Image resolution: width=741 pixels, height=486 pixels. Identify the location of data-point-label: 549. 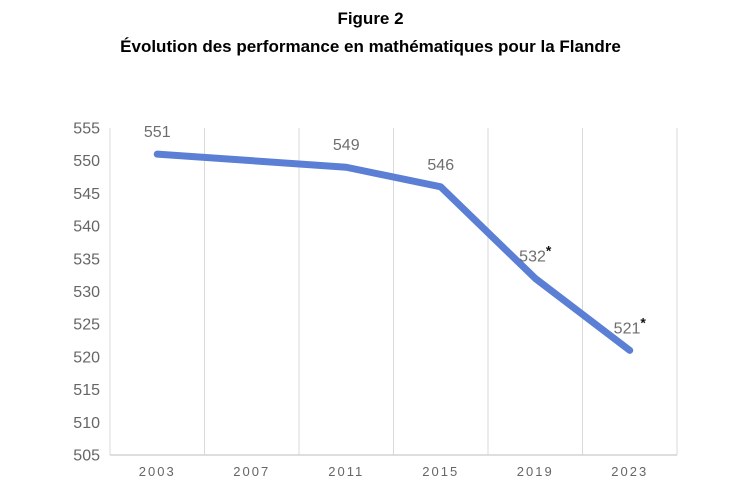
(346, 145).